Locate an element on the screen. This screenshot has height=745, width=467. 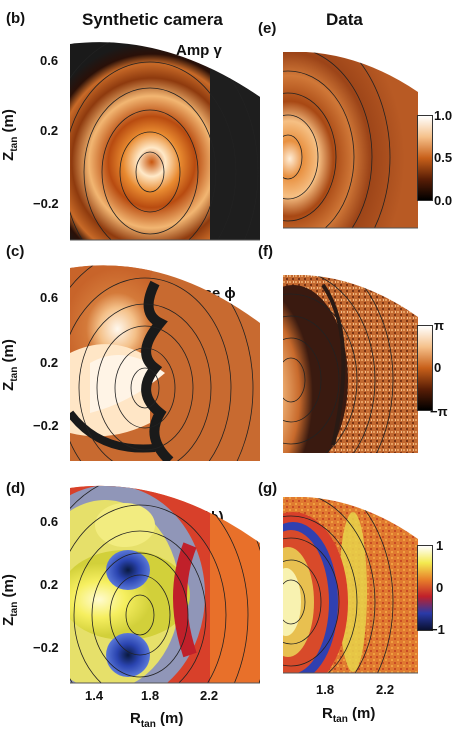
x-axis-label-right: Rtan (m) is located at coordinates (349, 715).